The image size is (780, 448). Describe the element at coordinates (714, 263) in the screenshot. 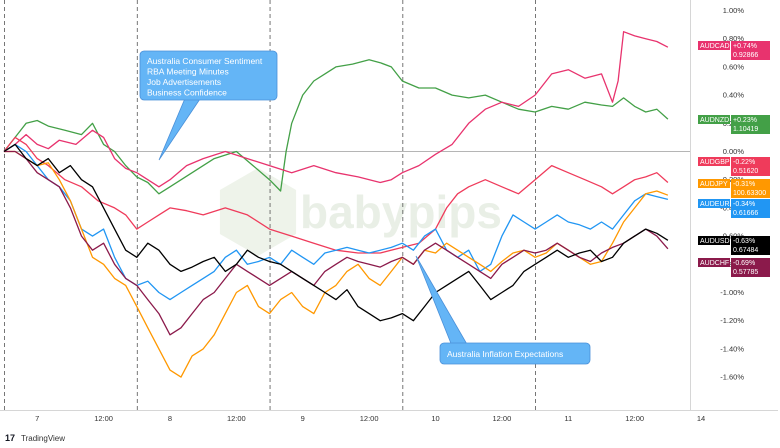

I see `tag-symbol: AUDCHF` at that location.